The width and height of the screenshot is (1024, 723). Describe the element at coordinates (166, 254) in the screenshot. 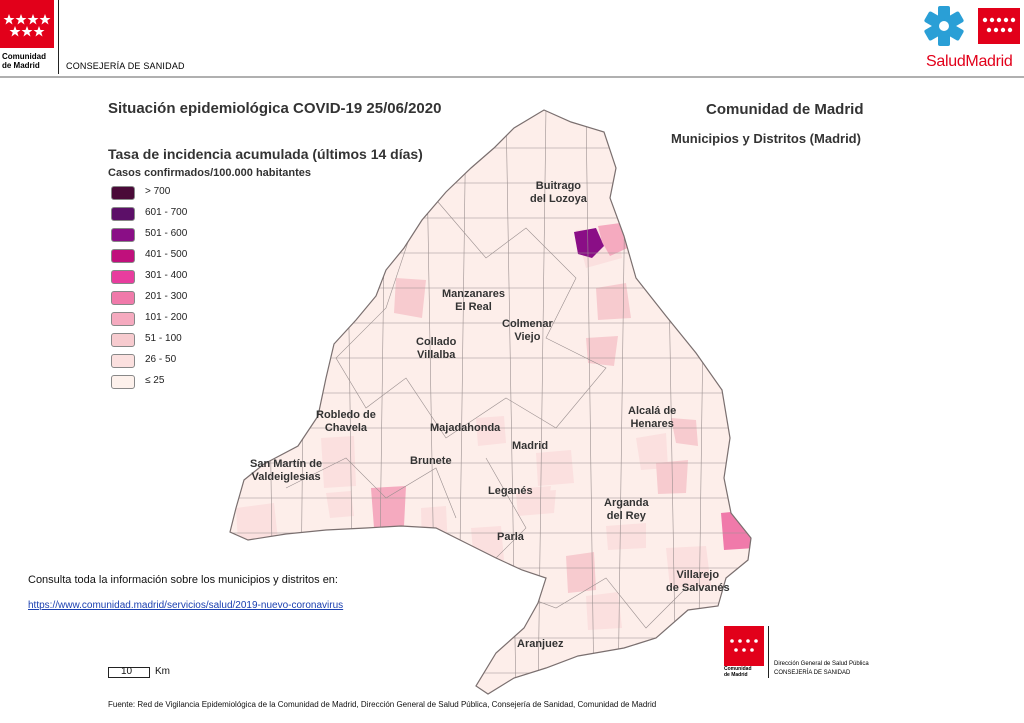

I see `legend-label: 401 - 500` at that location.